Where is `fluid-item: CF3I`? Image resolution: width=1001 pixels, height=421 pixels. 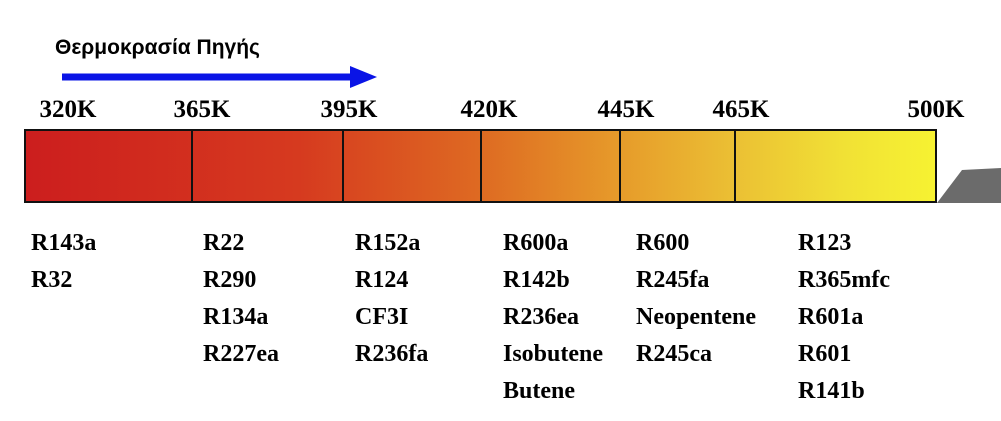
fluid-item: CF3I is located at coordinates (382, 317).